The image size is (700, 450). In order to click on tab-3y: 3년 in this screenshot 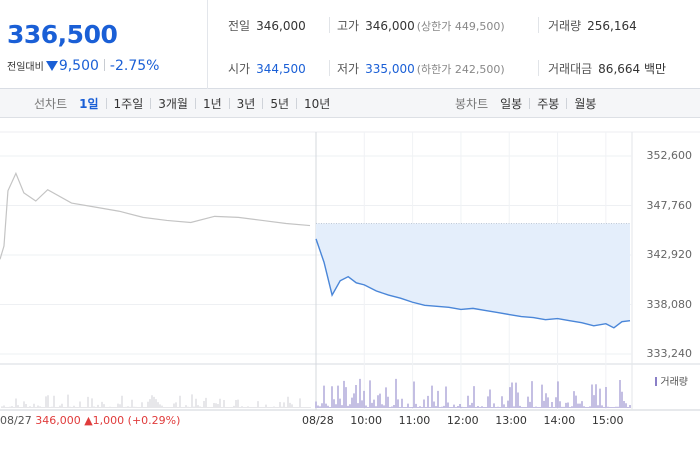, I will do `click(246, 104)`.